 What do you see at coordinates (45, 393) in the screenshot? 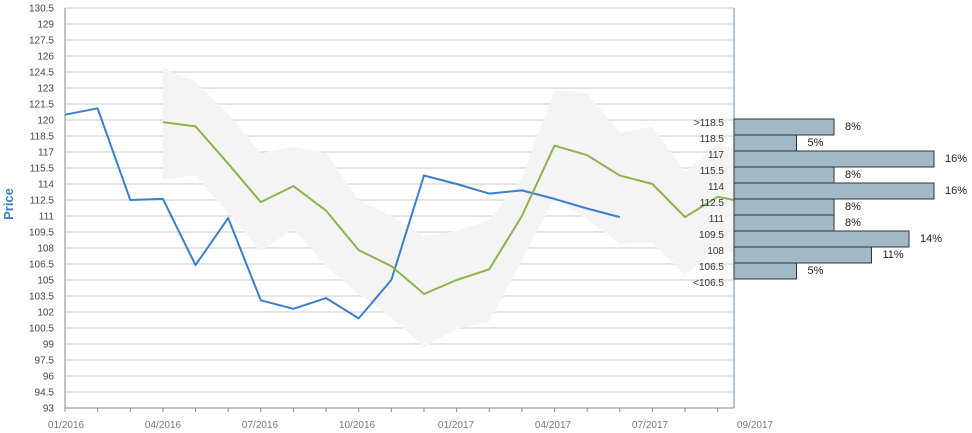
I see `y-tick-label: 94.5` at bounding box center [45, 393].